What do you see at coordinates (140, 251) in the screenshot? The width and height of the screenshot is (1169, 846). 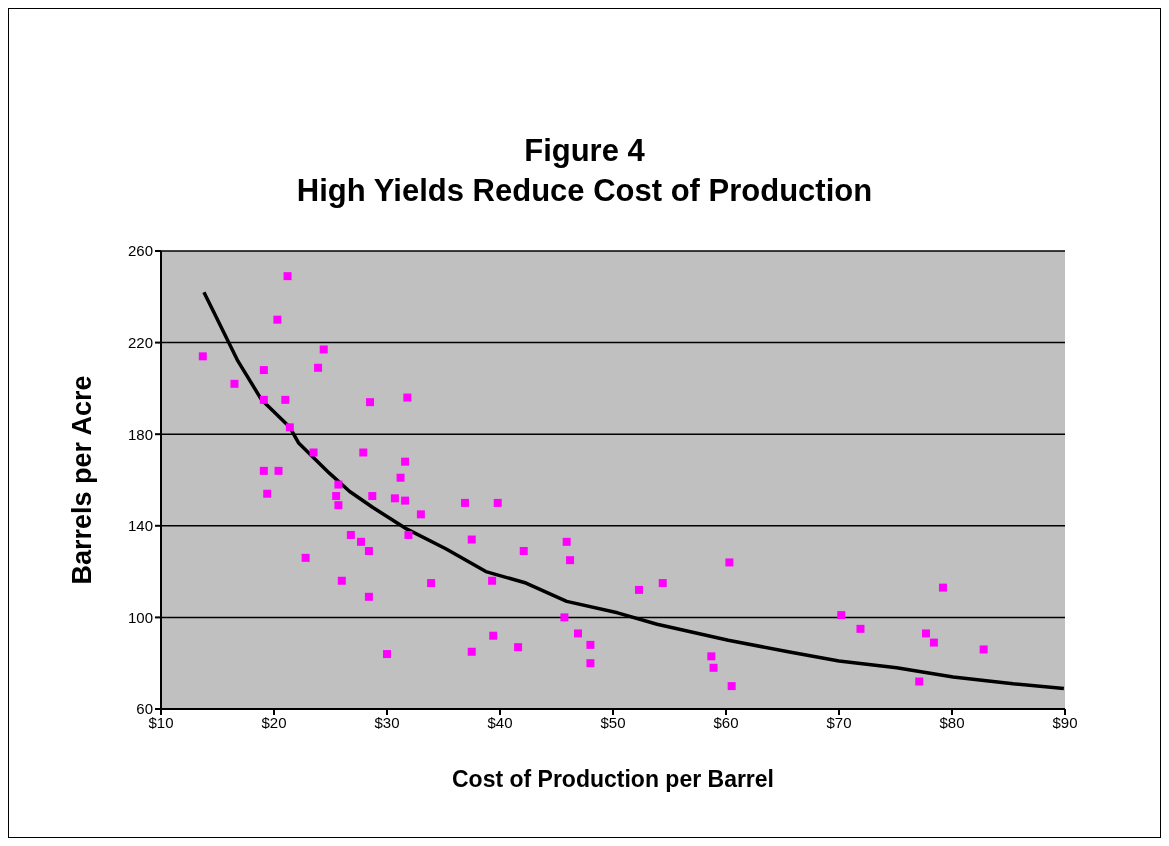 I see `y-tick-label: 260` at bounding box center [140, 251].